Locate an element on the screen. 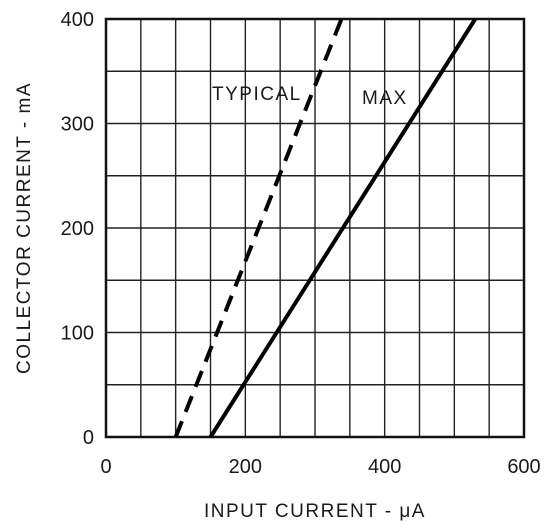 The height and width of the screenshot is (528, 555). x-tick-label: 600 is located at coordinates (523, 467).